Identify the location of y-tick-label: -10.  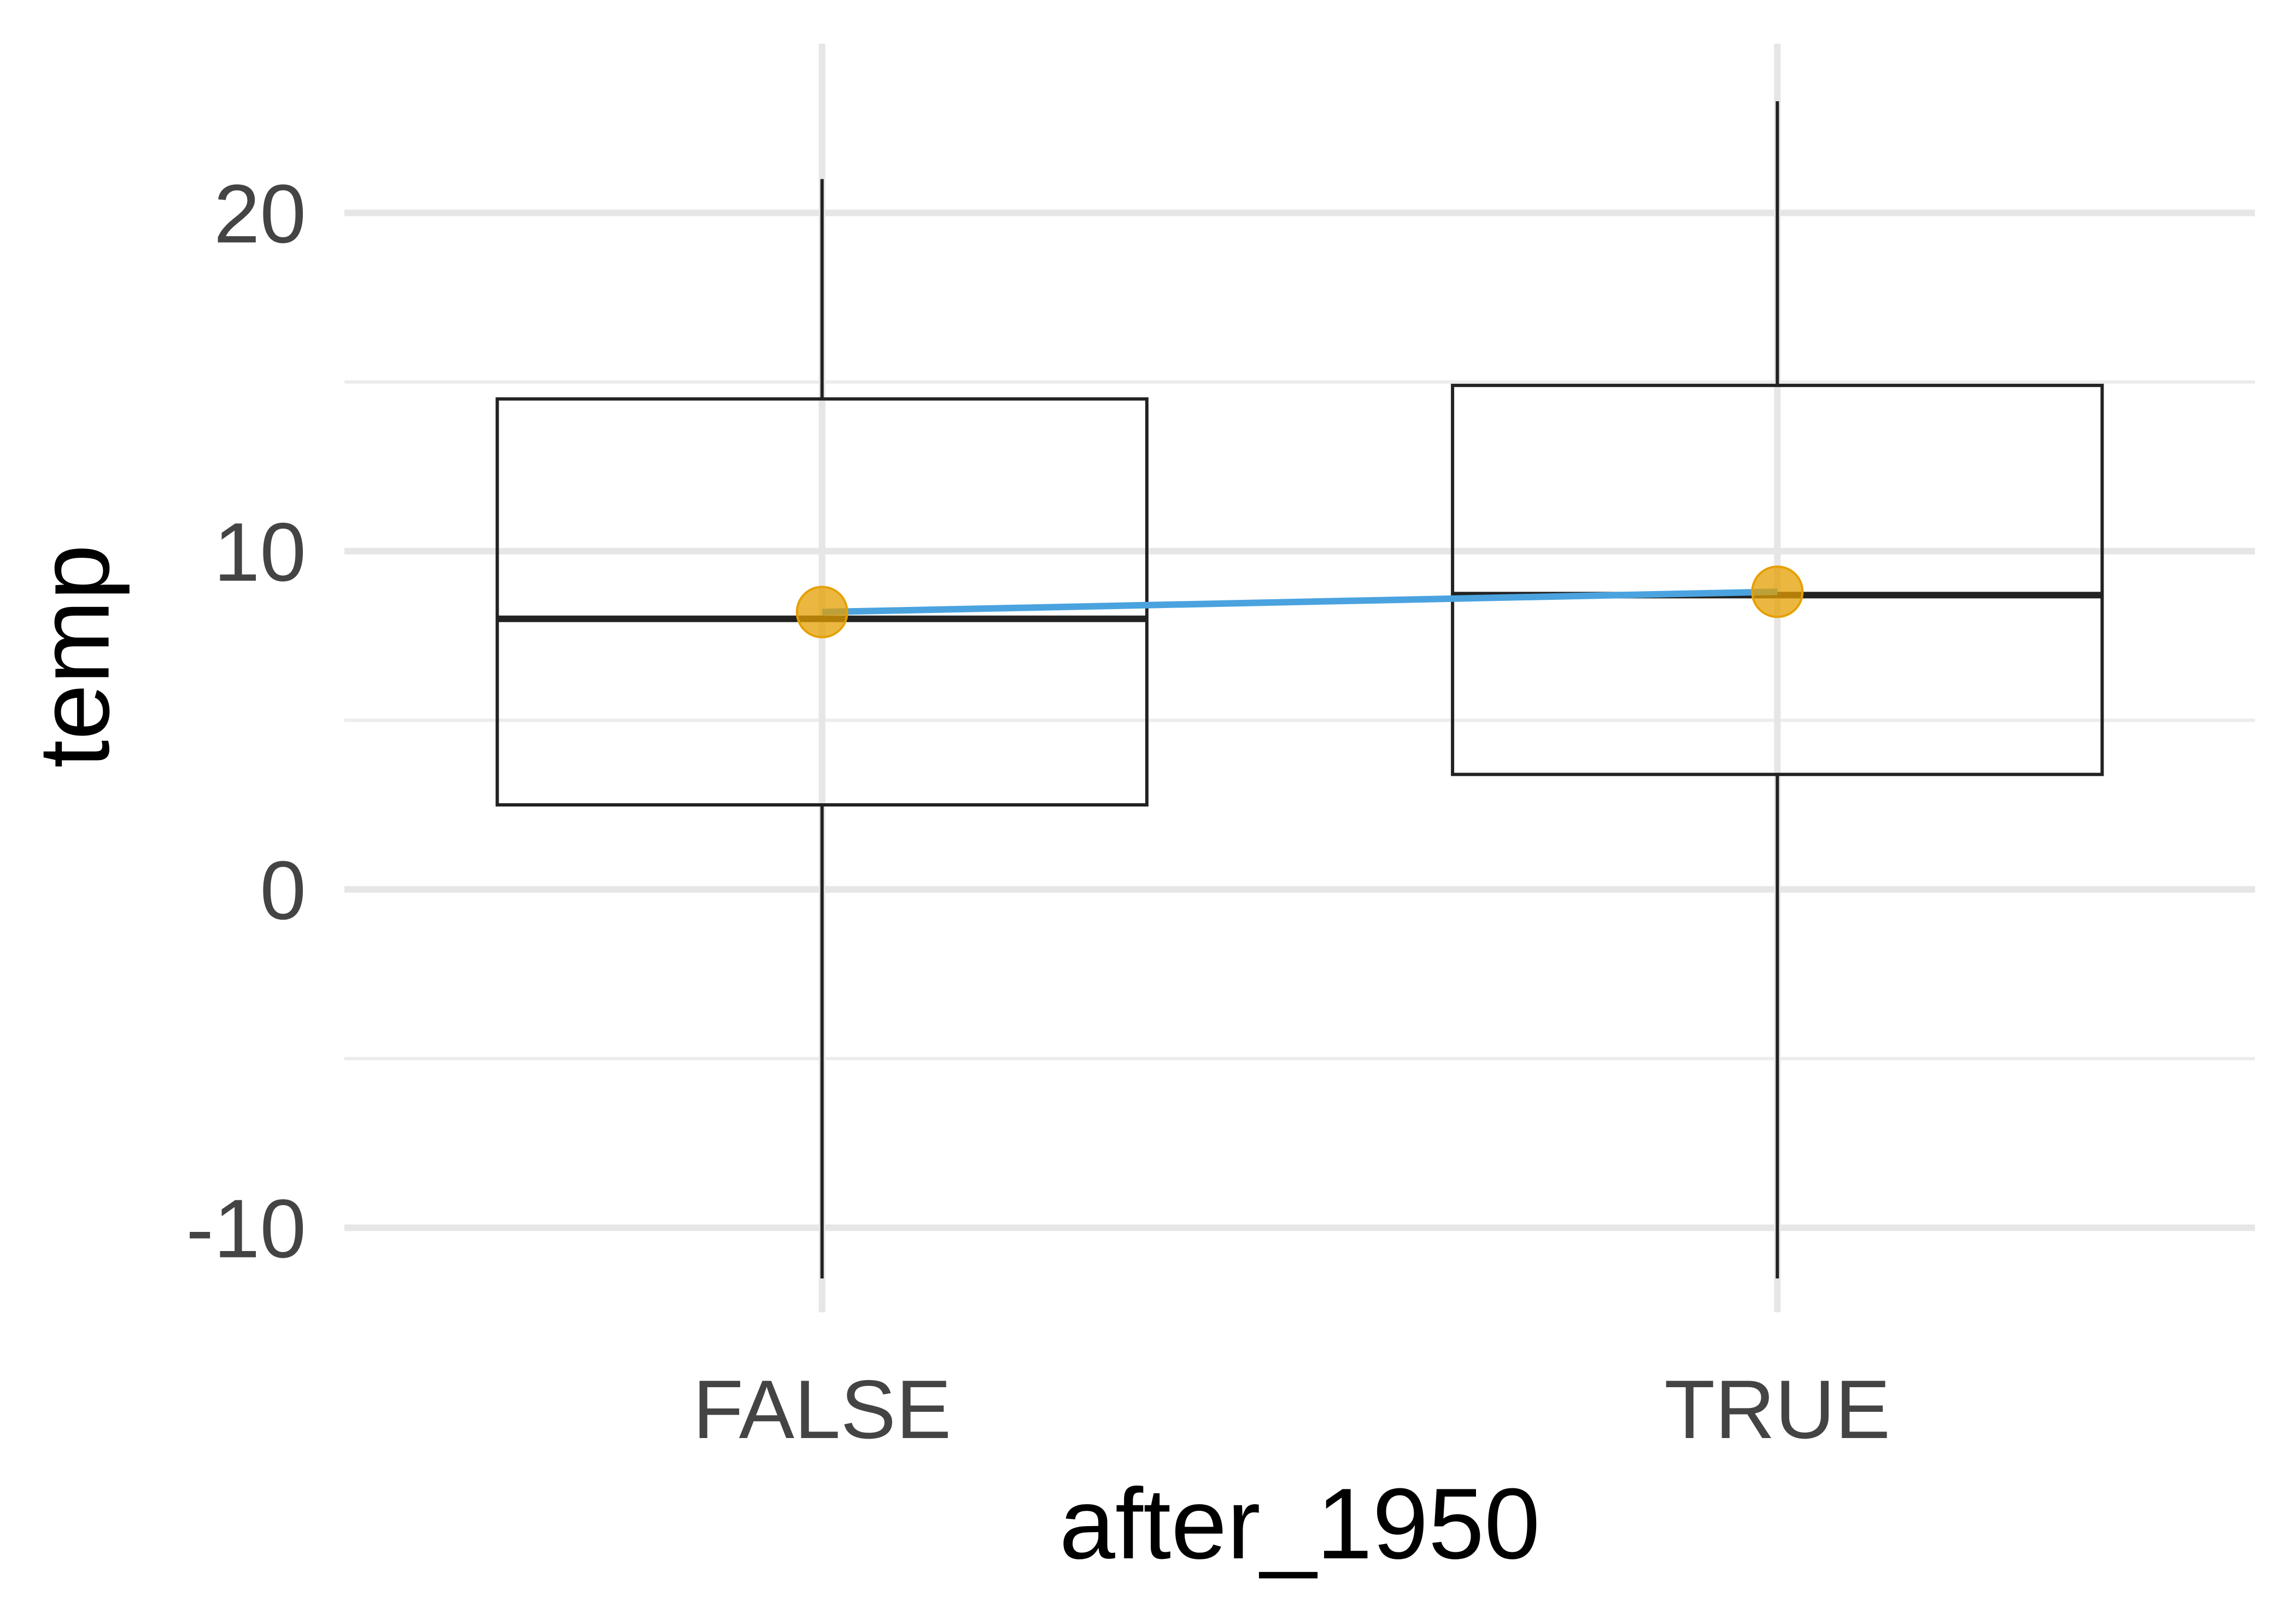
(246, 1228).